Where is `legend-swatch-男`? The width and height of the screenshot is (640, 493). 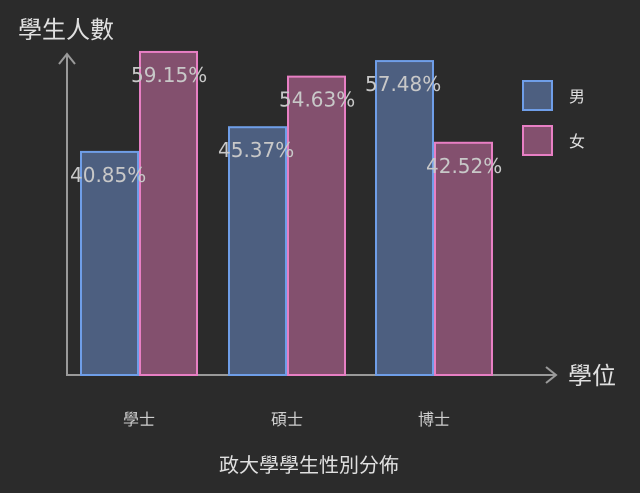 legend-swatch-男 is located at coordinates (537, 95).